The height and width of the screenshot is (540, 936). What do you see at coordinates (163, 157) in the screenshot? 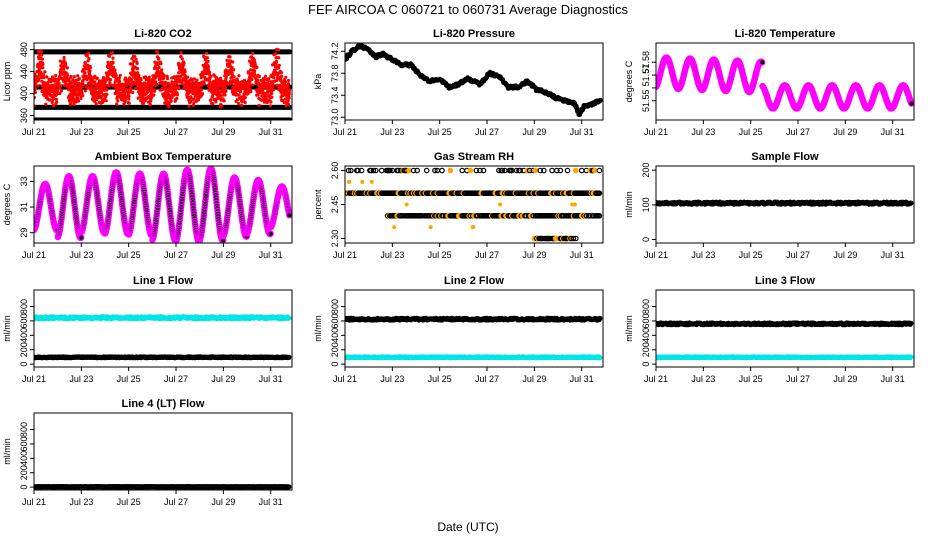
I see `panel-title: Ambient Box Temperature` at bounding box center [163, 157].